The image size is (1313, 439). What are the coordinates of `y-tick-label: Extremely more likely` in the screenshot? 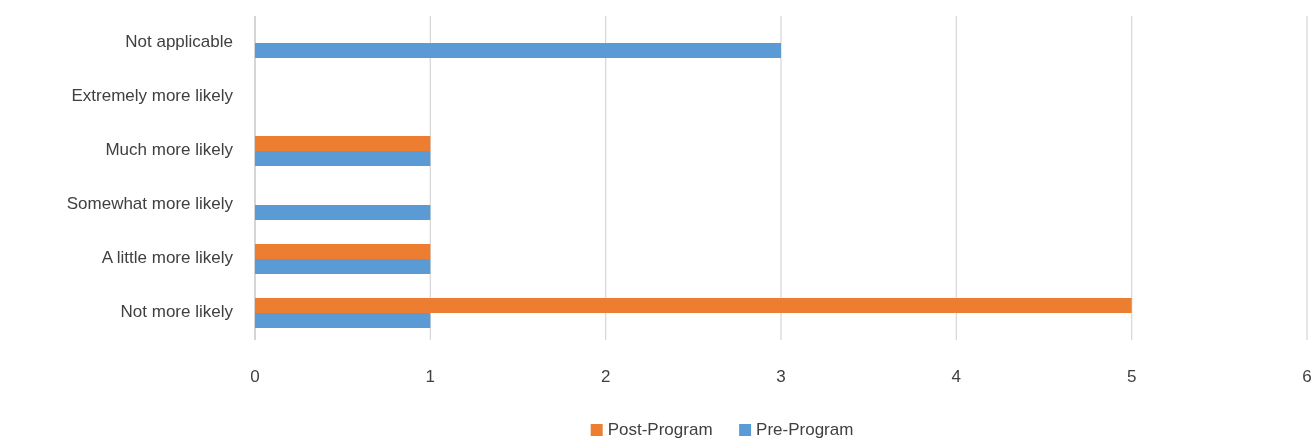 It's located at (152, 96).